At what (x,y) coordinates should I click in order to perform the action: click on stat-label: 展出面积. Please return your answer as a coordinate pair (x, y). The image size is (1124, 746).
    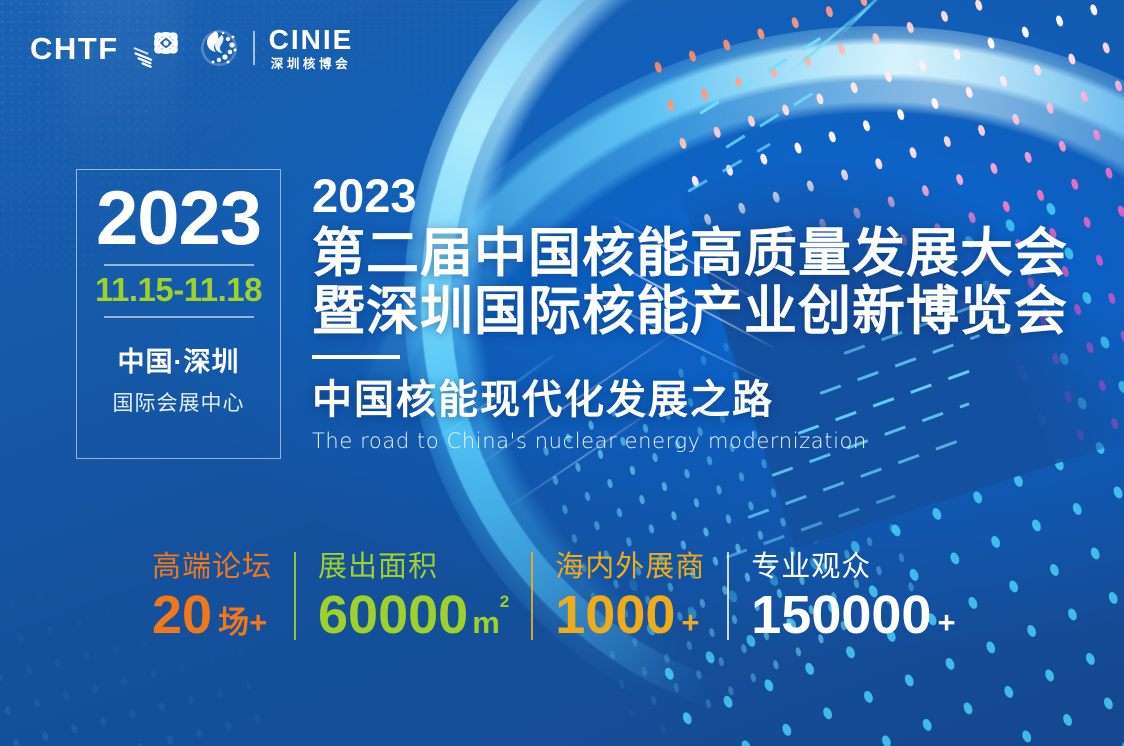
    Looking at the image, I should click on (378, 567).